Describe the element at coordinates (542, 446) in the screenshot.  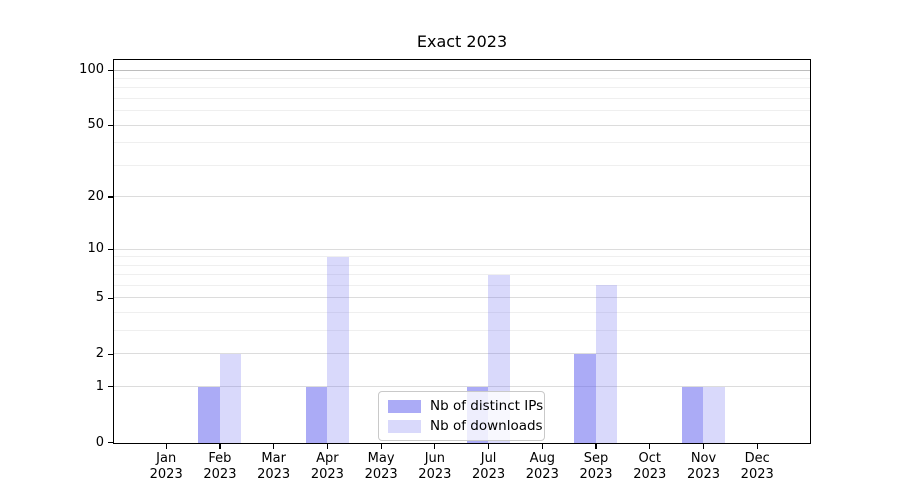
I see `x-tick-aug` at that location.